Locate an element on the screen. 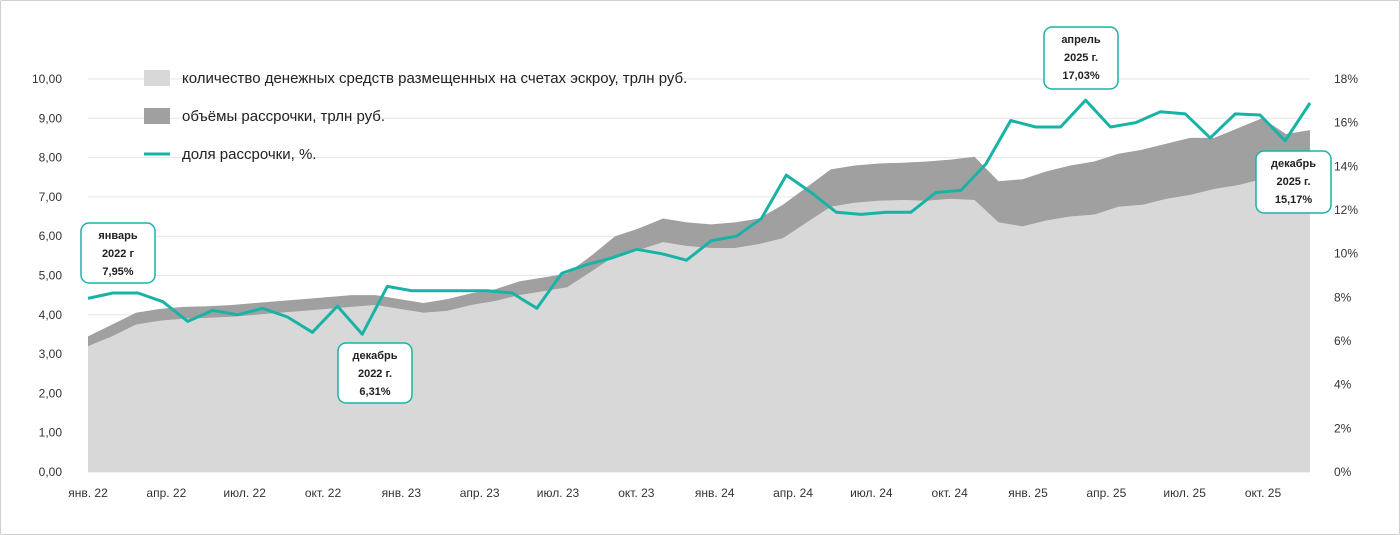 Image resolution: width=1400 pixels, height=535 pixels. x-tick-label: окт. 23 is located at coordinates (636, 493).